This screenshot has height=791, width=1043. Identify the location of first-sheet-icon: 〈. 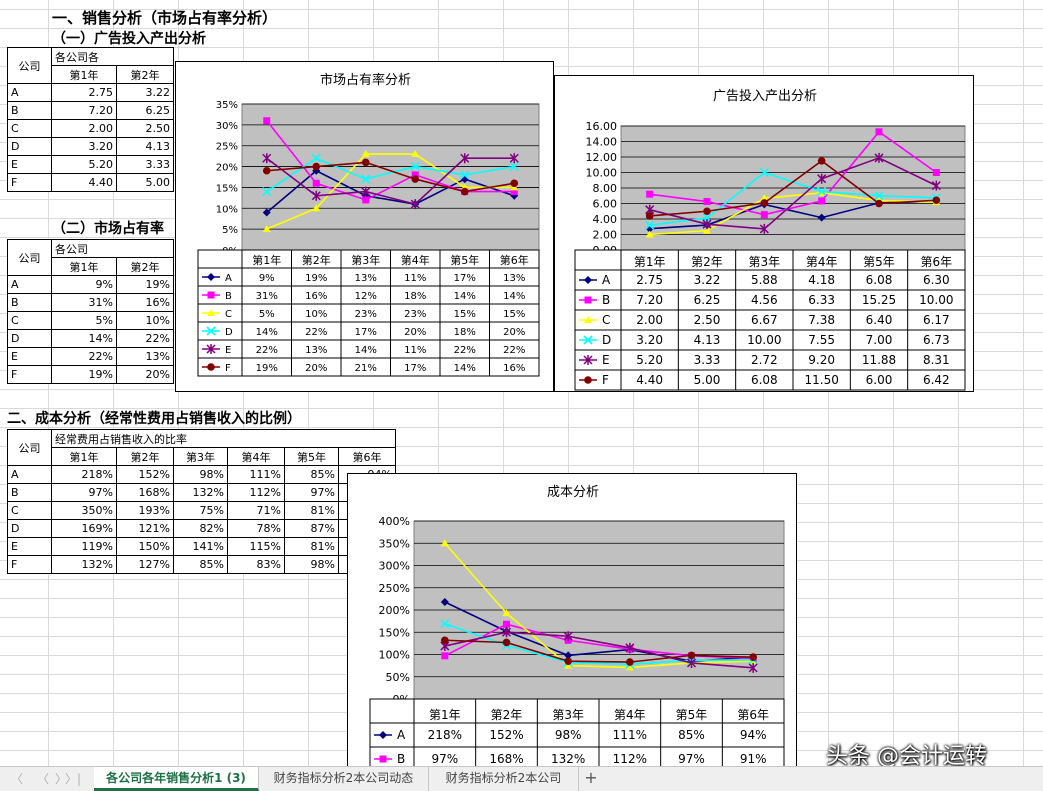
(16, 779).